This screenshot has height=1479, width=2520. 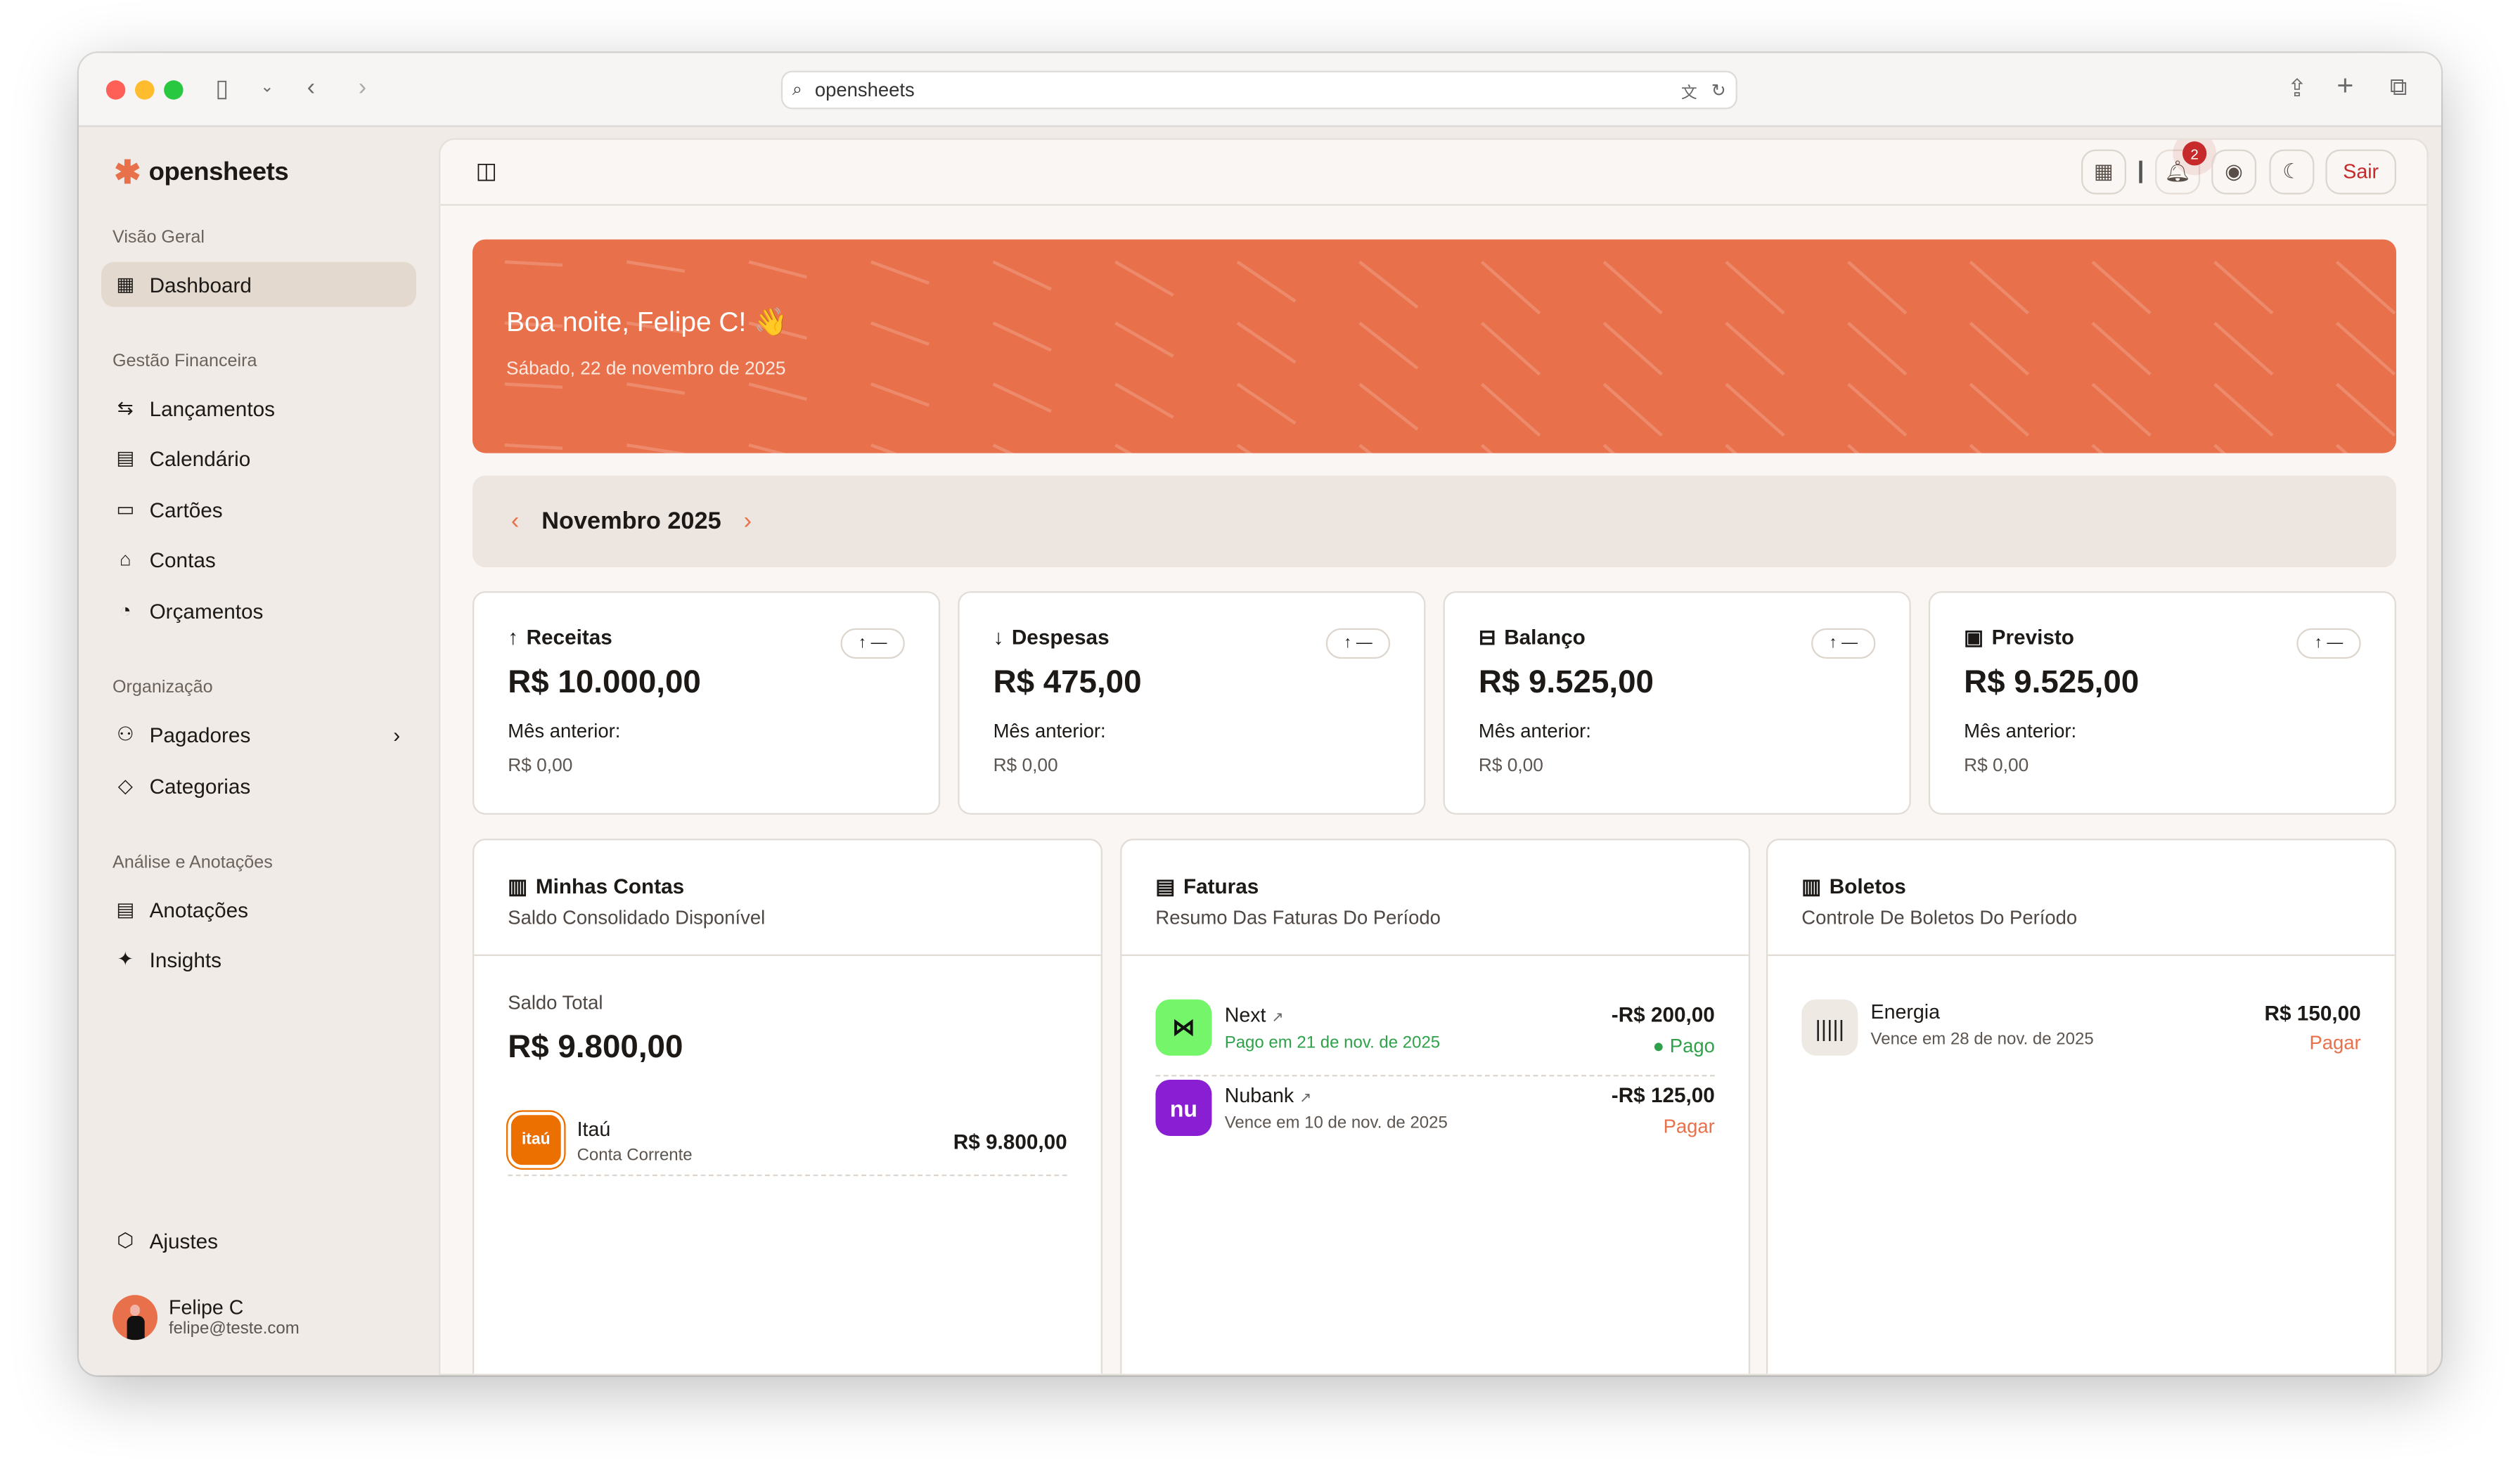 What do you see at coordinates (1689, 1126) in the screenshot?
I see `pay-invoice-button: Pagar` at bounding box center [1689, 1126].